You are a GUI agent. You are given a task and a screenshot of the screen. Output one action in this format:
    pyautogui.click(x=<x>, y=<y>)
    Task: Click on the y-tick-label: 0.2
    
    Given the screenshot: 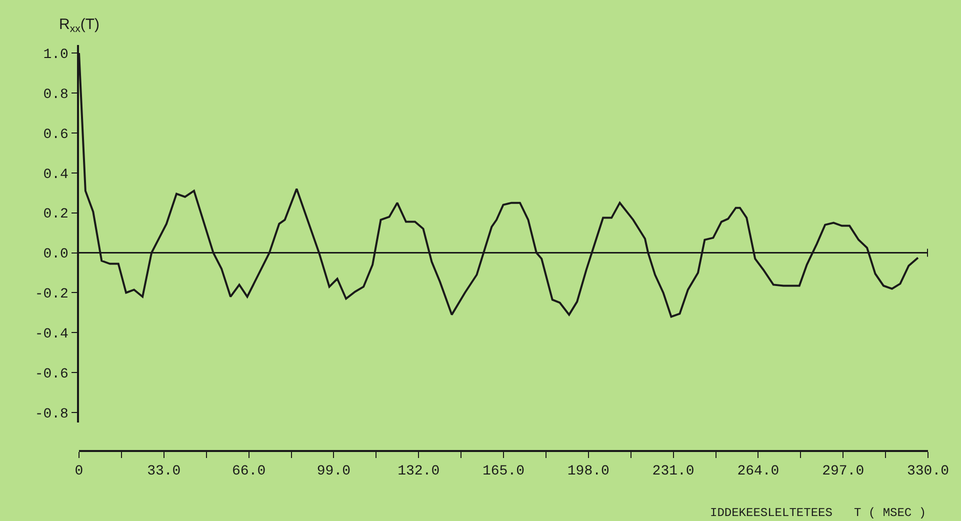 What is the action you would take?
    pyautogui.click(x=55, y=214)
    